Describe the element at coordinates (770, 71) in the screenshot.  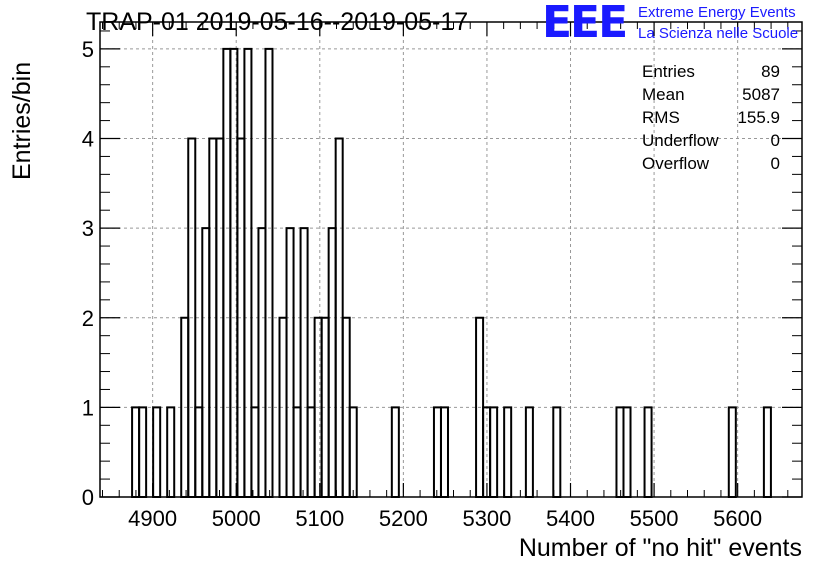
I see `stats-value: 89` at that location.